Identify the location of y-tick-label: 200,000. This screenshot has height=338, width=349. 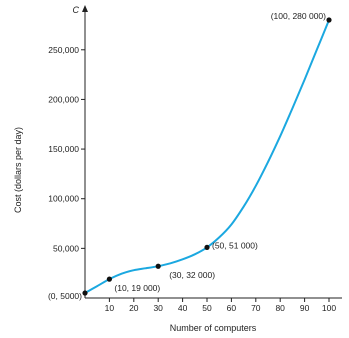
(63, 99).